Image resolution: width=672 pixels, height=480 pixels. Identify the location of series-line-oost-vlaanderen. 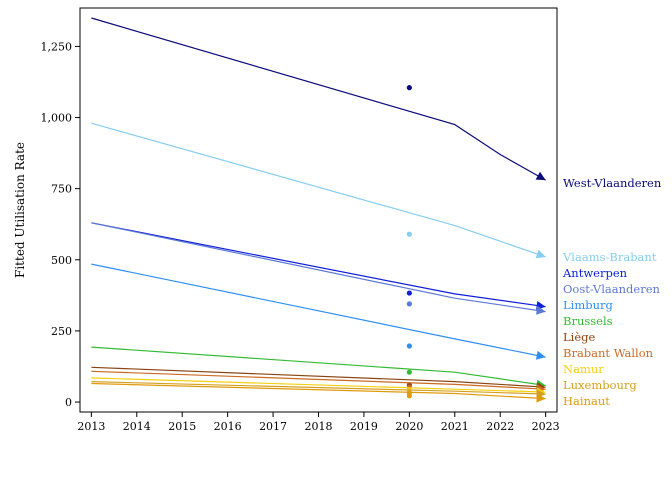
(318, 267).